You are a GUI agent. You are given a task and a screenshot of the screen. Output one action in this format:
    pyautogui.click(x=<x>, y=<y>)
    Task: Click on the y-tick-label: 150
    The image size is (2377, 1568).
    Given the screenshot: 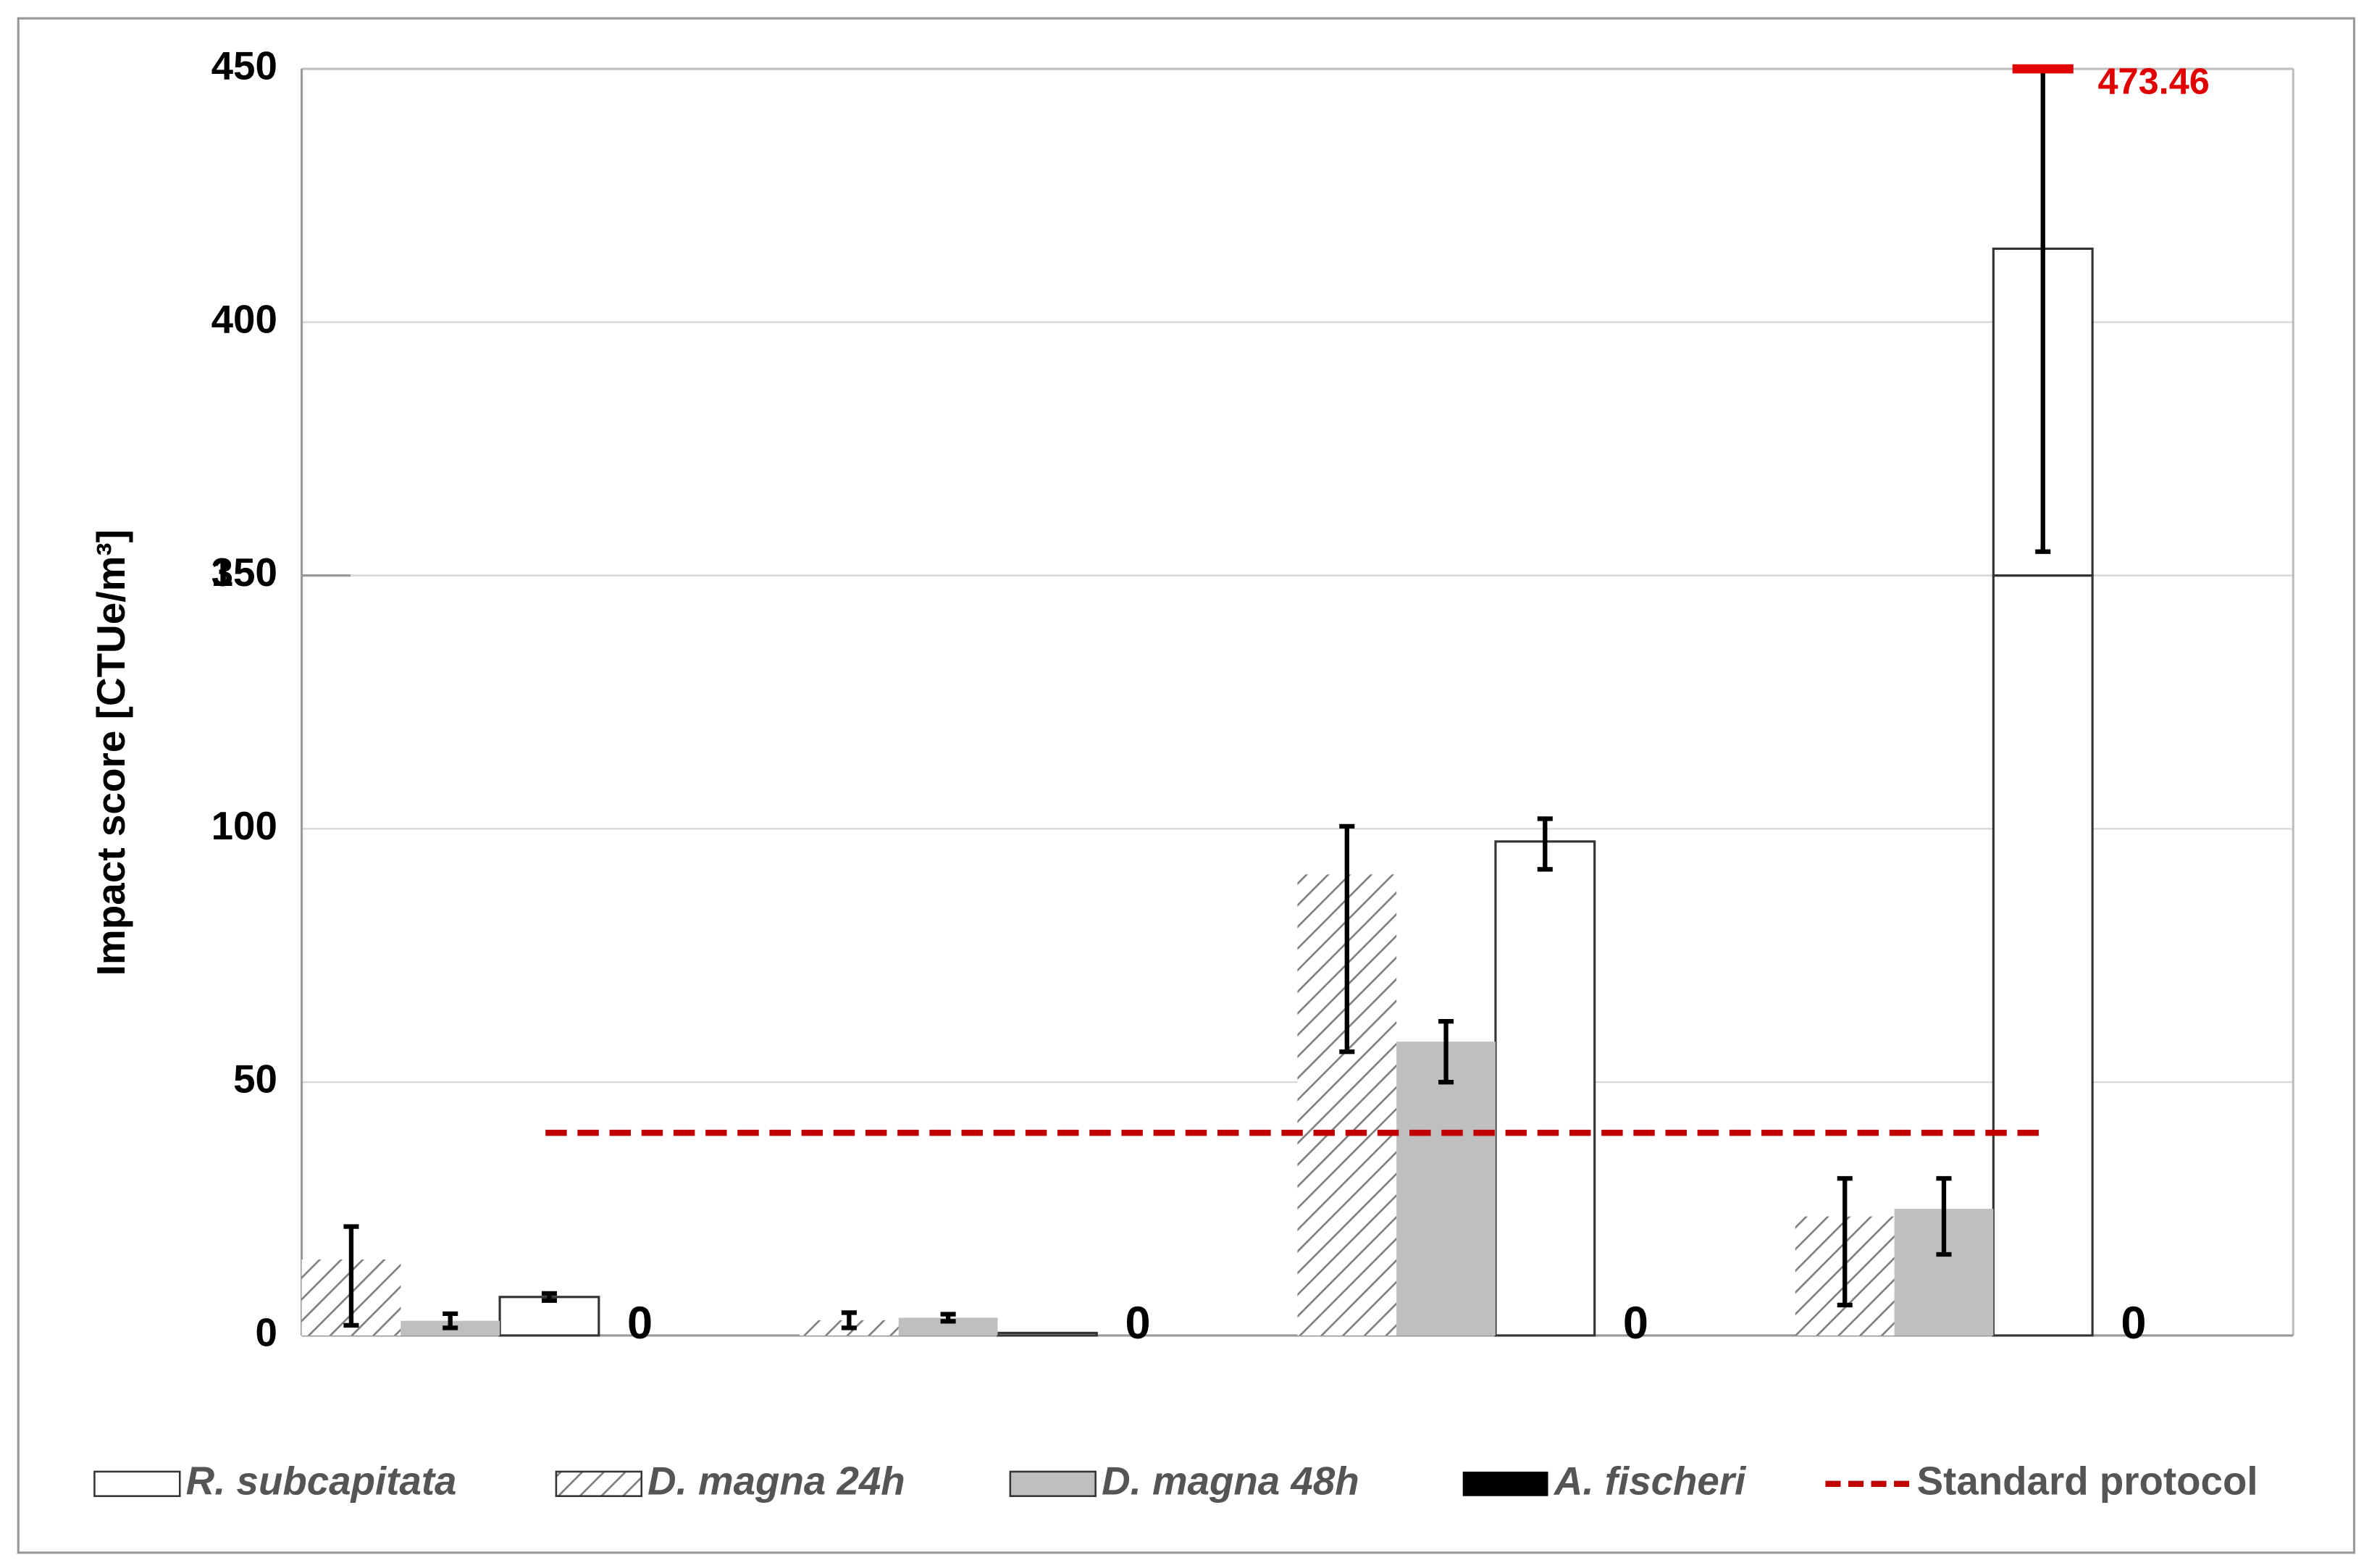 What is the action you would take?
    pyautogui.click(x=244, y=572)
    